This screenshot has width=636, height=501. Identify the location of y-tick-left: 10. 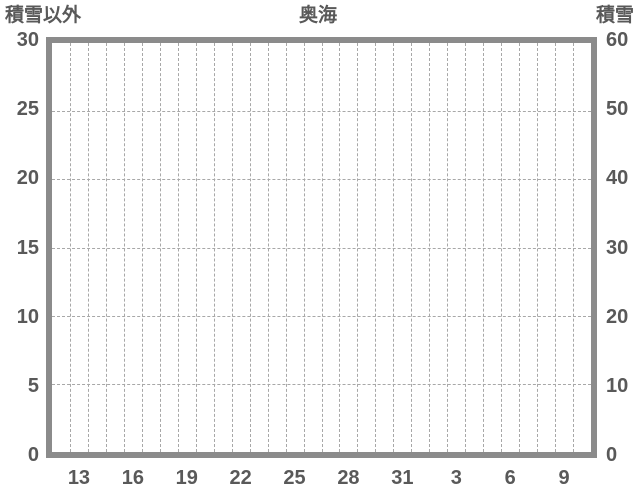
(27, 316).